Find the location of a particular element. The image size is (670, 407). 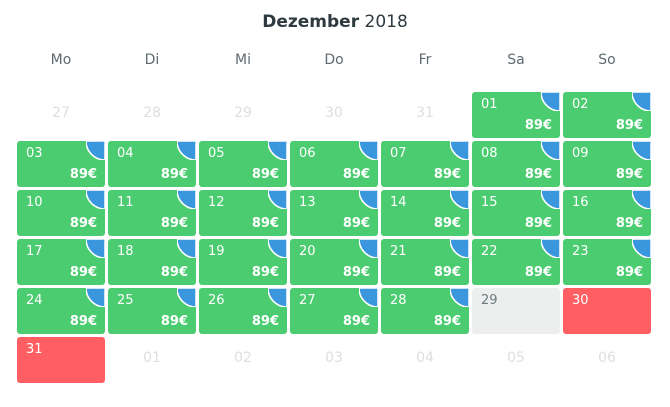

day-number: 05 is located at coordinates (516, 358).